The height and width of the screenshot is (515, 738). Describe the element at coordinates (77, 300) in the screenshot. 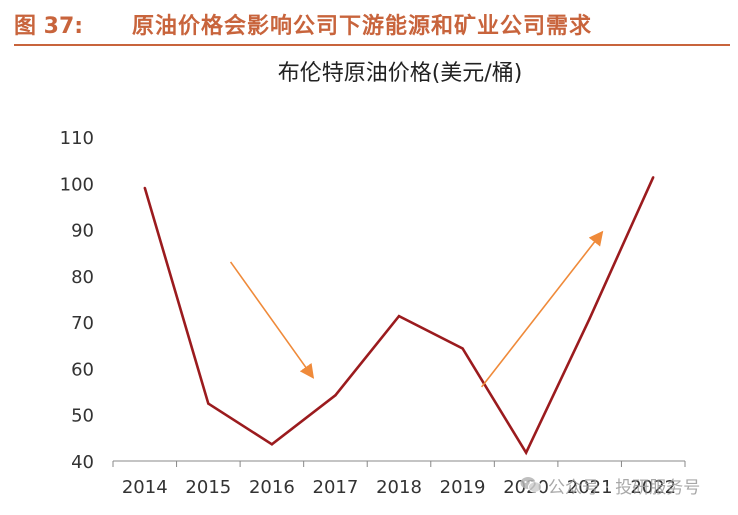

I see `y-axis: 40 50 60 70 80 90 100 110` at that location.